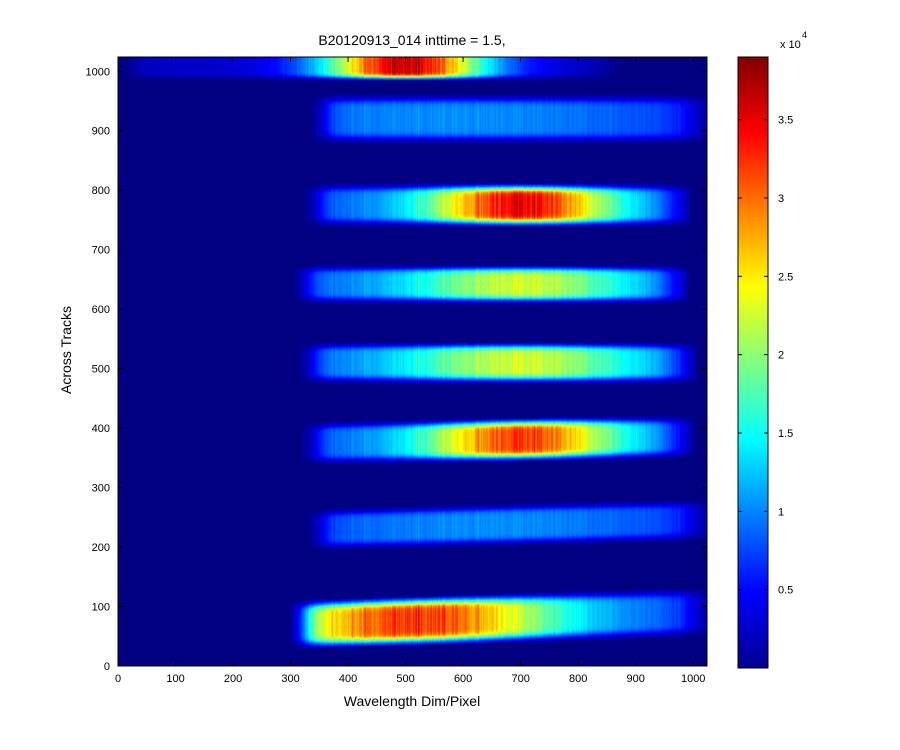 The image size is (900, 750). Describe the element at coordinates (118, 679) in the screenshot. I see `x-tick-label: 0` at that location.